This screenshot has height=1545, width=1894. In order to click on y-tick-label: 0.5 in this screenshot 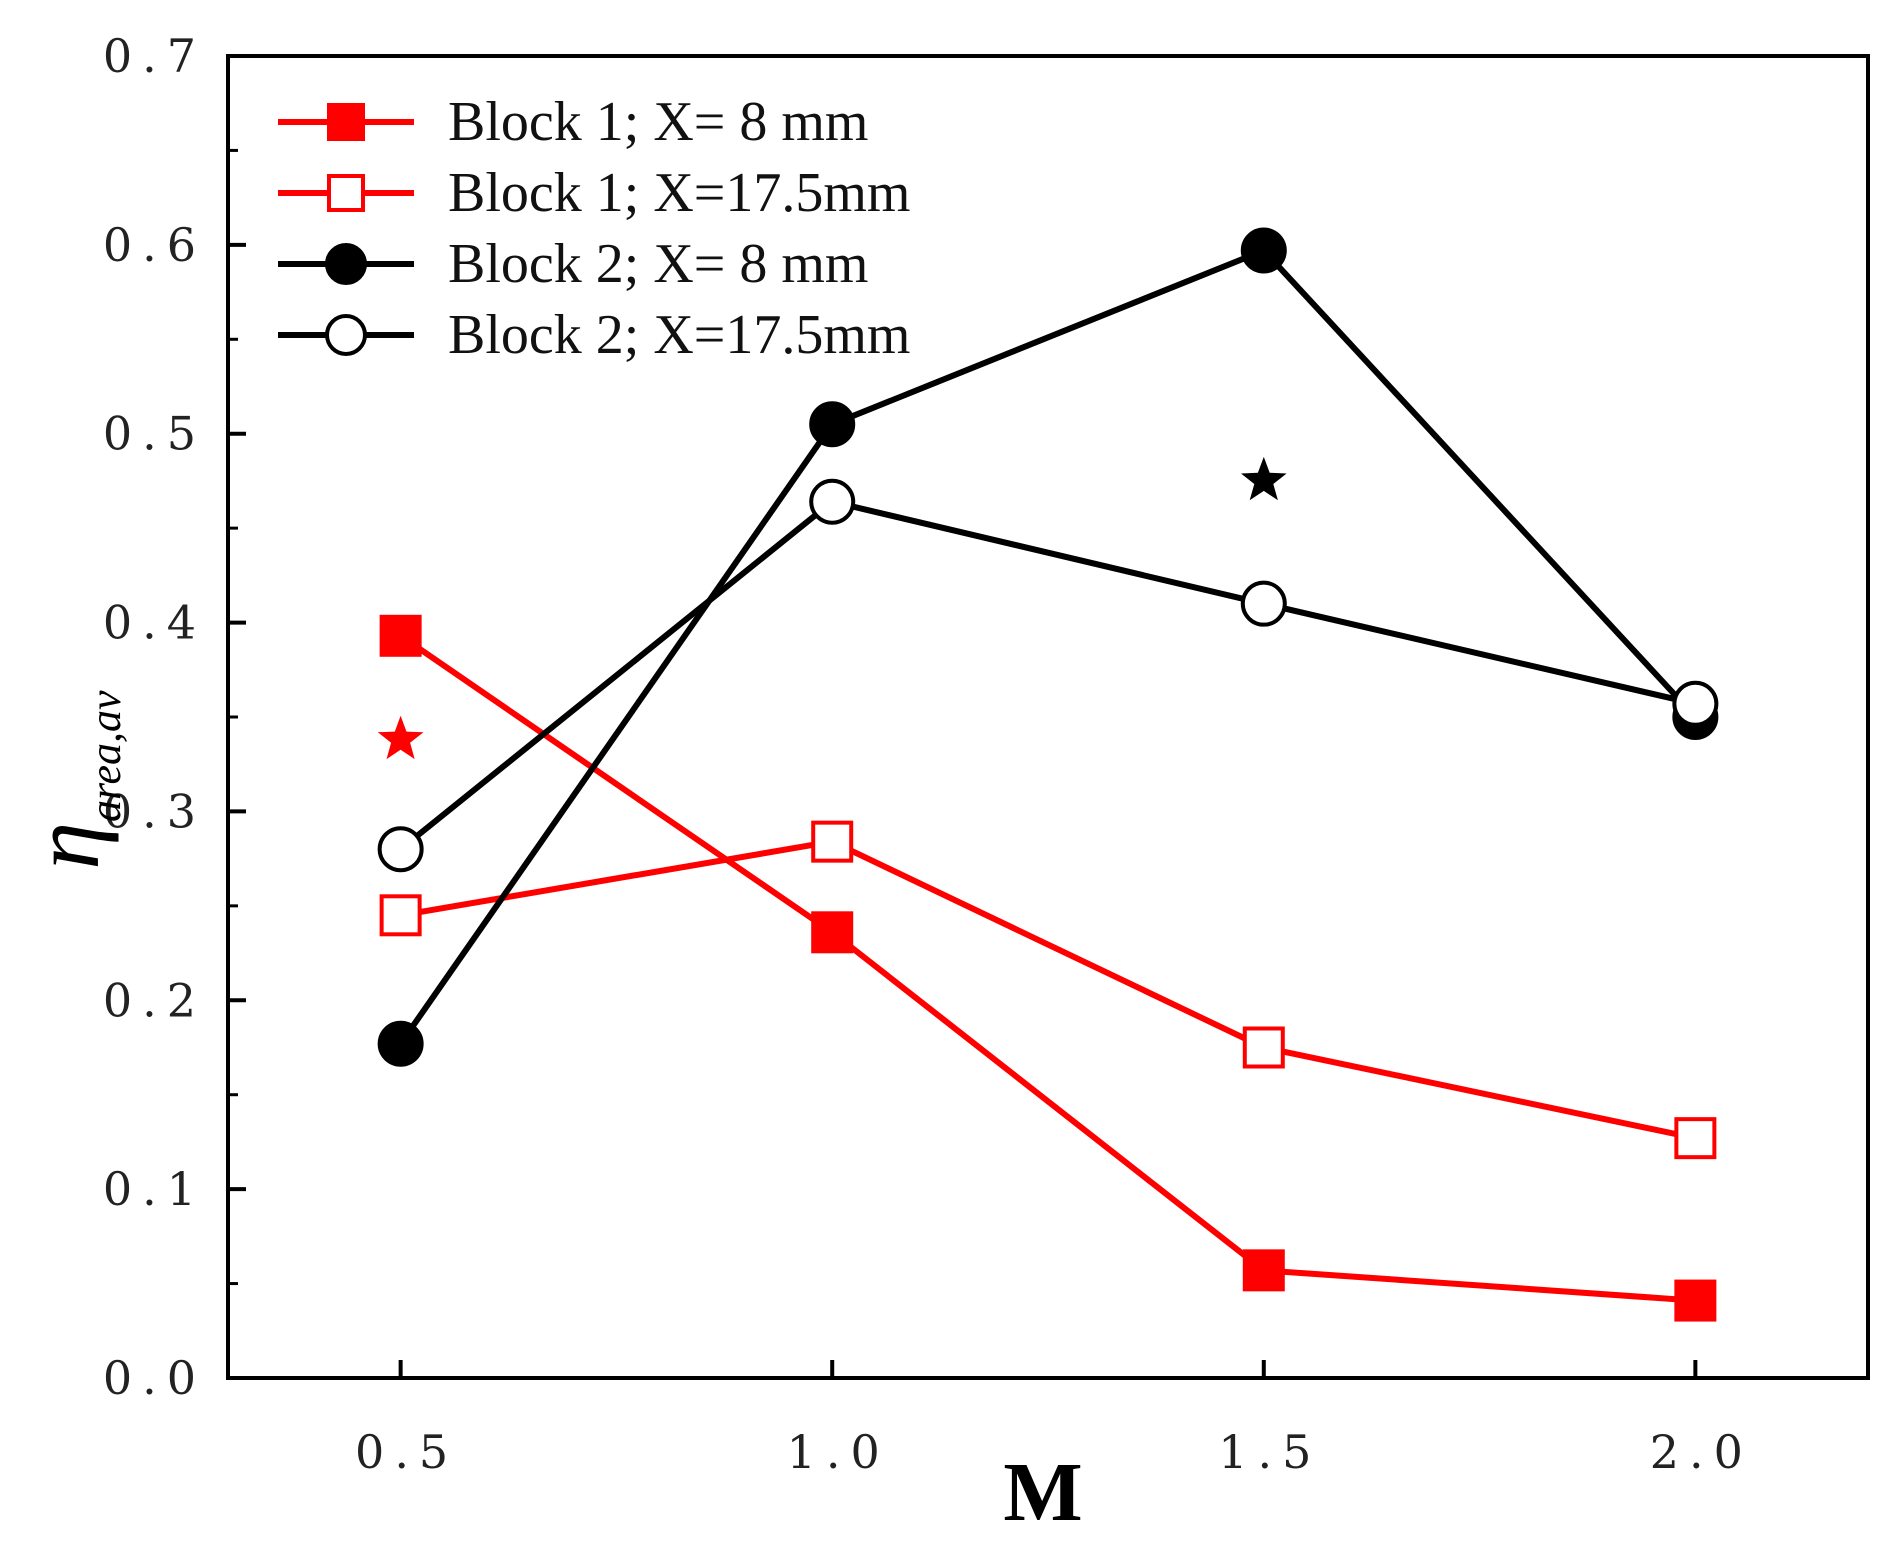, I will do `click(154, 434)`.